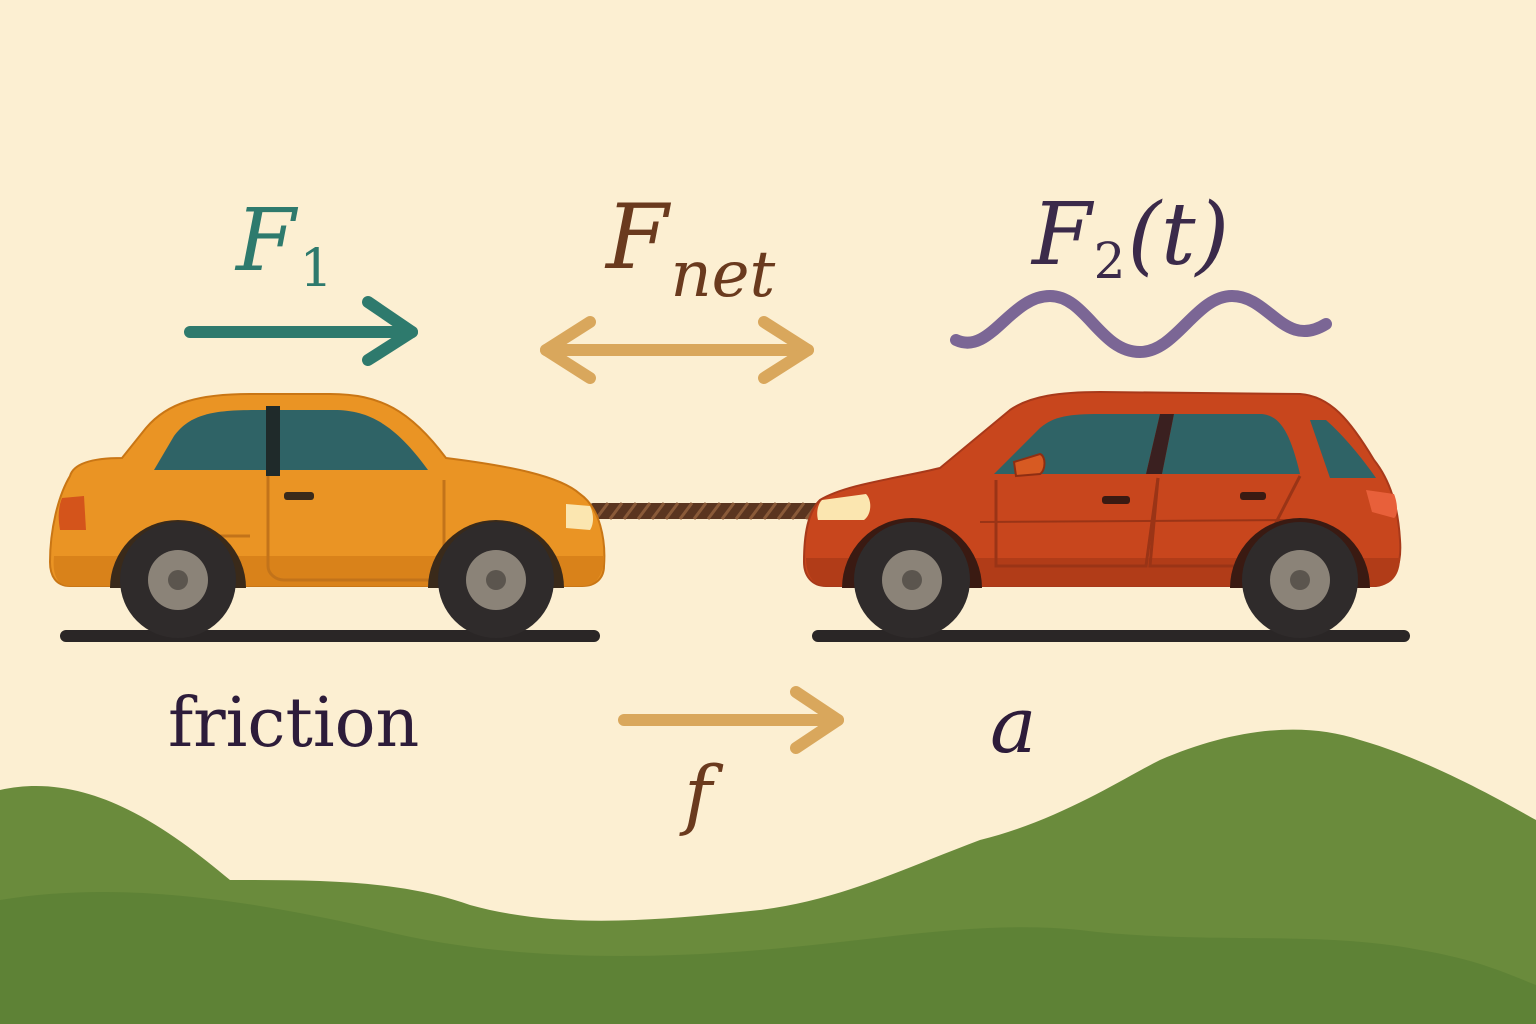  What do you see at coordinates (677, 350) in the screenshot?
I see `fnet-double-arrow` at bounding box center [677, 350].